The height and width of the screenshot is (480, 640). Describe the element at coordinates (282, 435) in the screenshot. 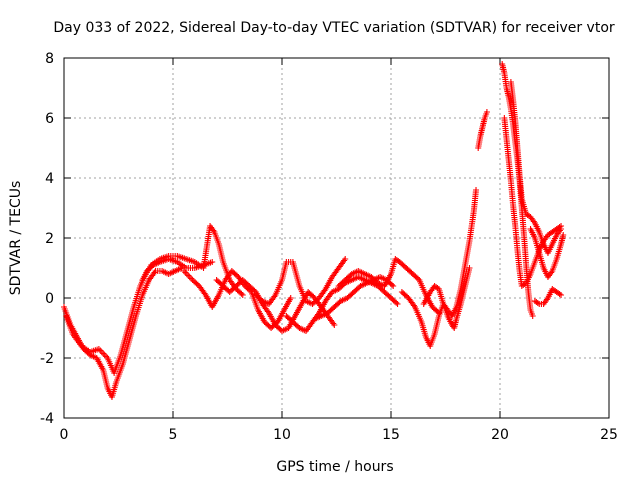

I see `x-tick-label: 10` at that location.